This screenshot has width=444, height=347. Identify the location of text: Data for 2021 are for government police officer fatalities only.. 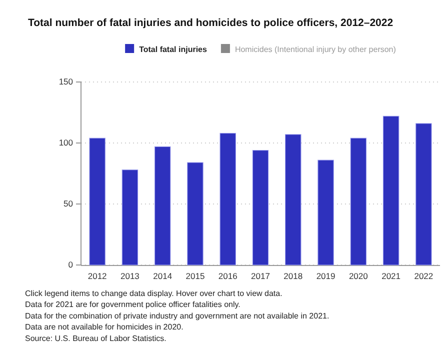
(132, 305).